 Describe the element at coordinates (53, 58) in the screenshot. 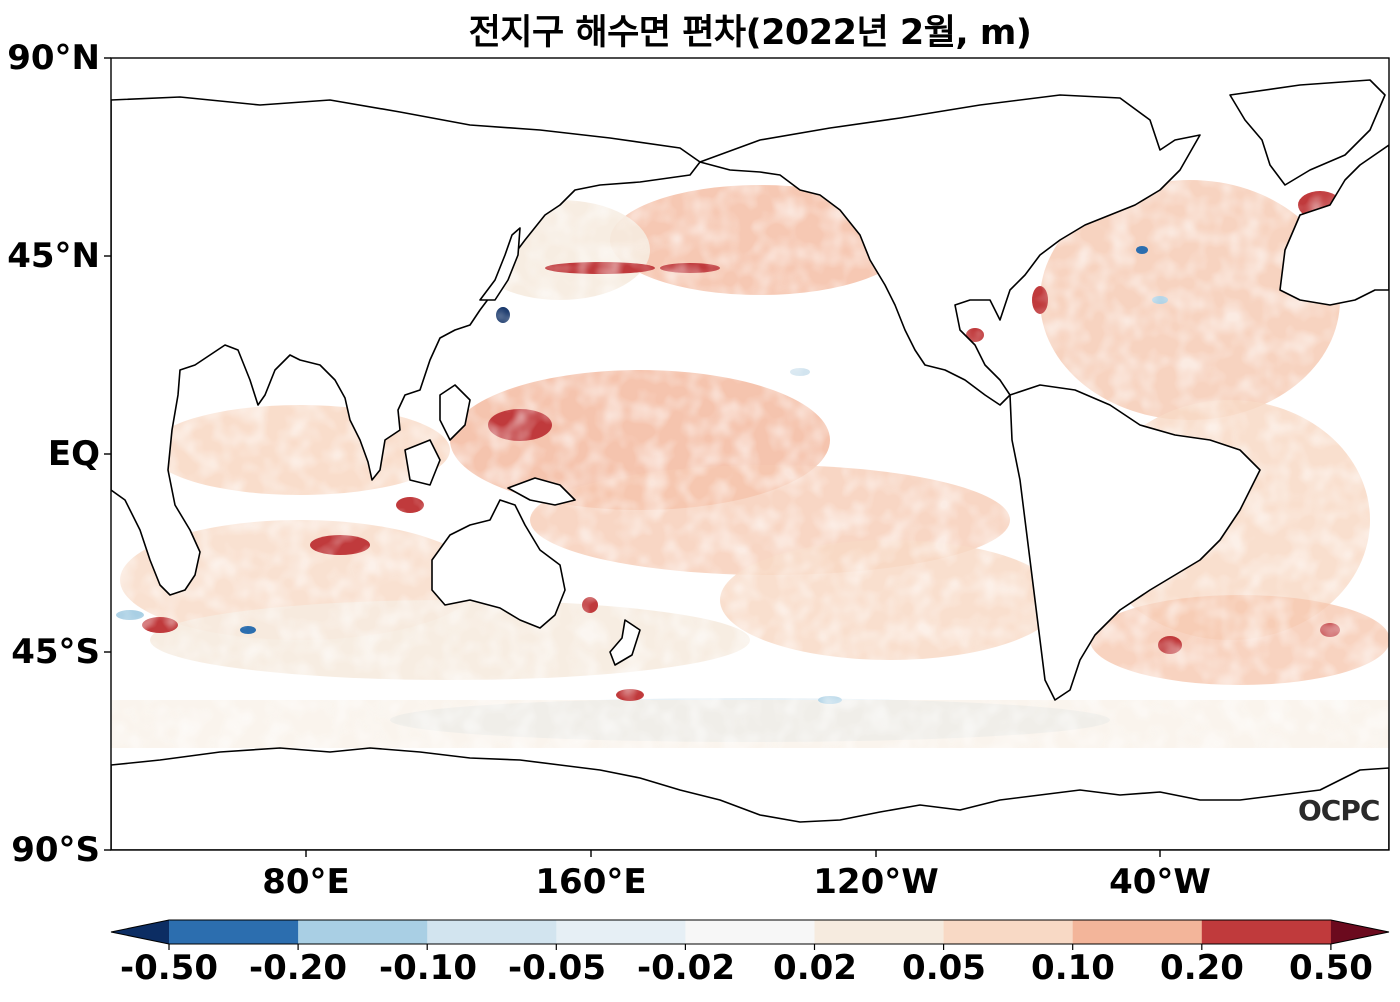

I see `y-tick-label: 90°N` at that location.